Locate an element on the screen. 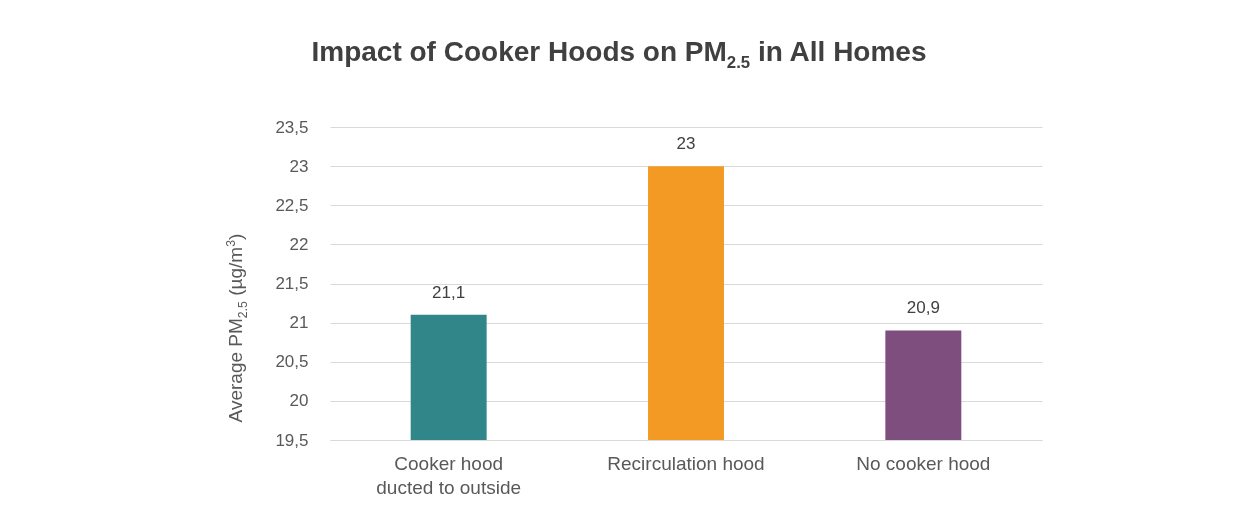  y-tick-label: 23 is located at coordinates (299, 166).